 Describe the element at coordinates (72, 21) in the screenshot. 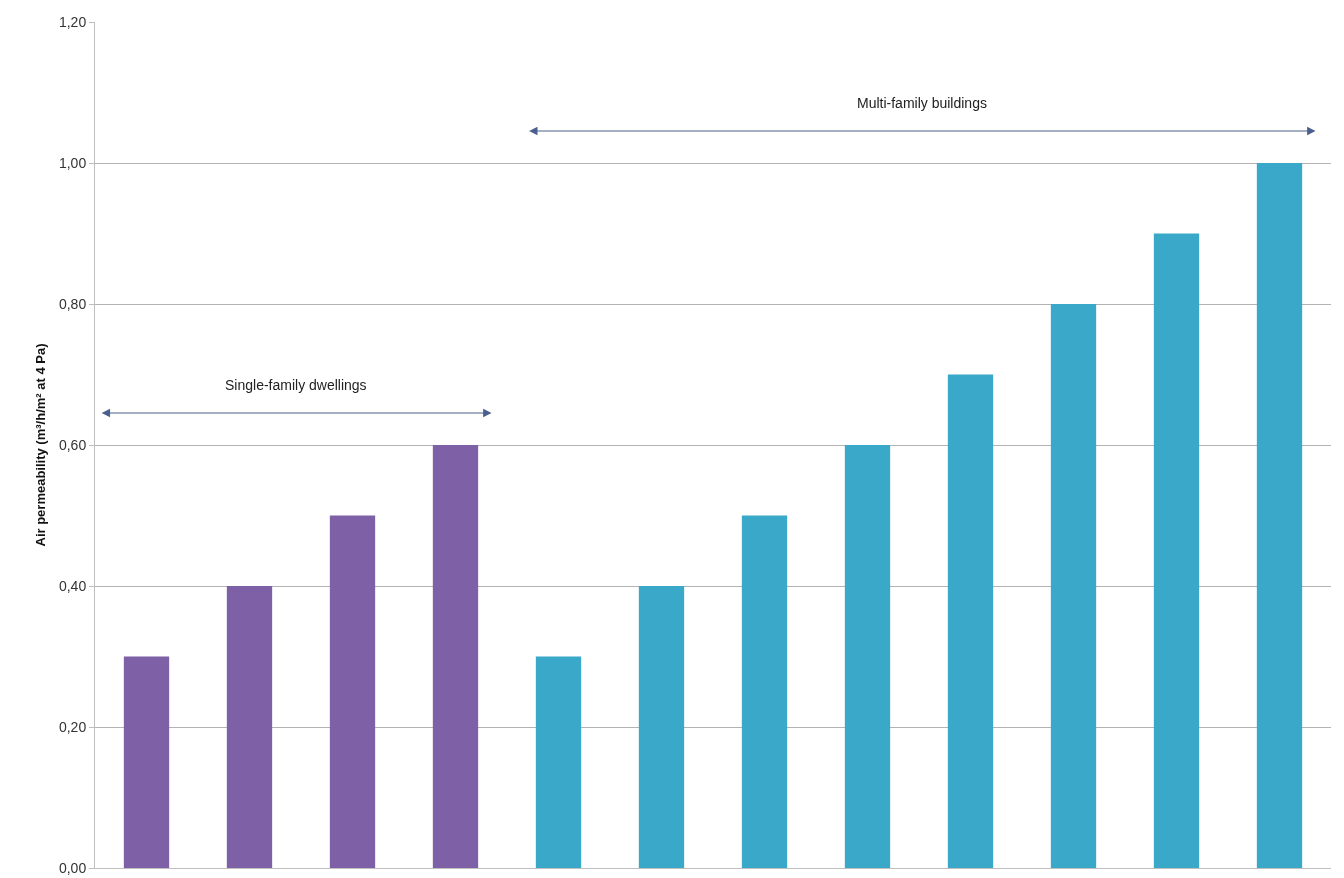

I see `y-tick-label: 1,20` at that location.